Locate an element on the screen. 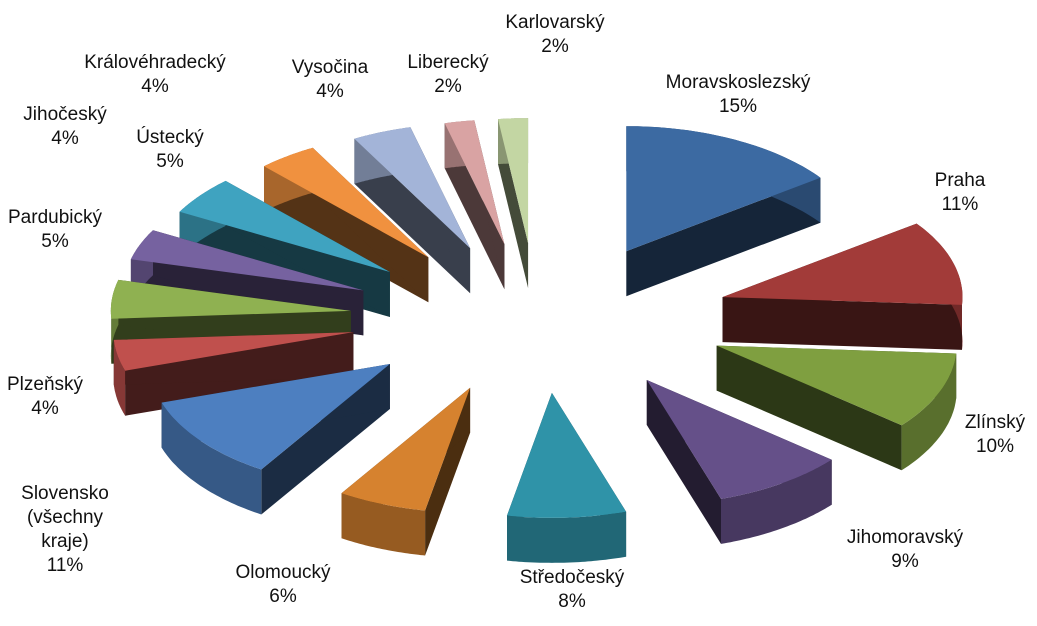 This screenshot has height=626, width=1037. slice-label: Karlovarský 2% is located at coordinates (554, 35).